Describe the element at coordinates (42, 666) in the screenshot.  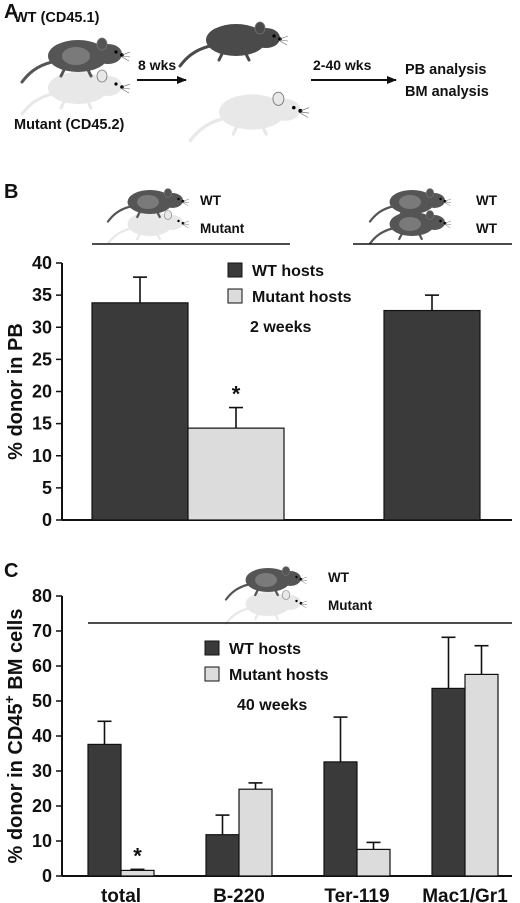
I see `y-tick-label: 60` at that location.